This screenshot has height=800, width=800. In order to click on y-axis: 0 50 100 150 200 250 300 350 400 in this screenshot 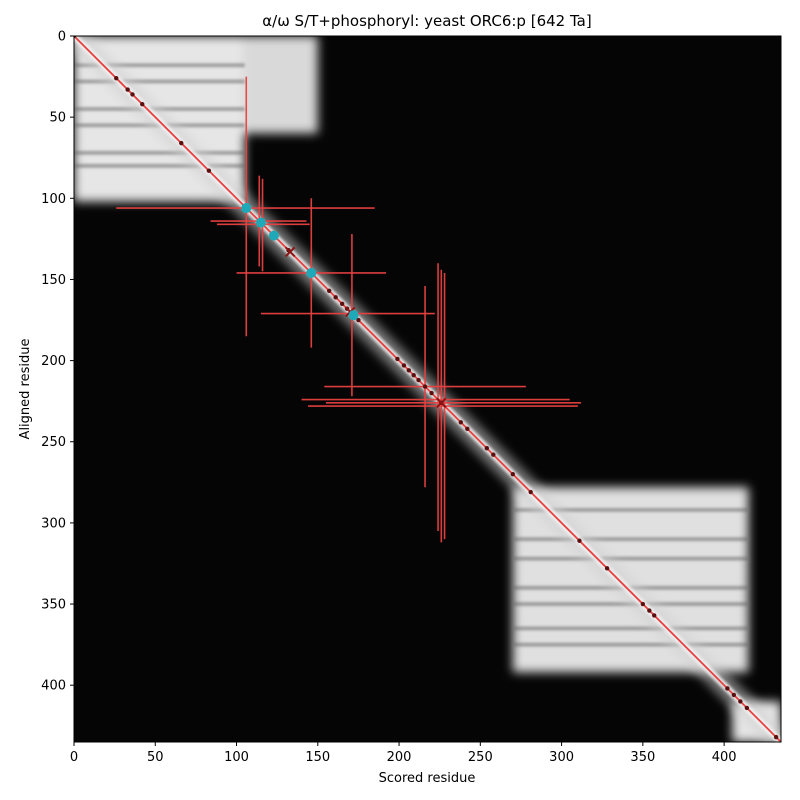, I will do `click(57, 362)`.